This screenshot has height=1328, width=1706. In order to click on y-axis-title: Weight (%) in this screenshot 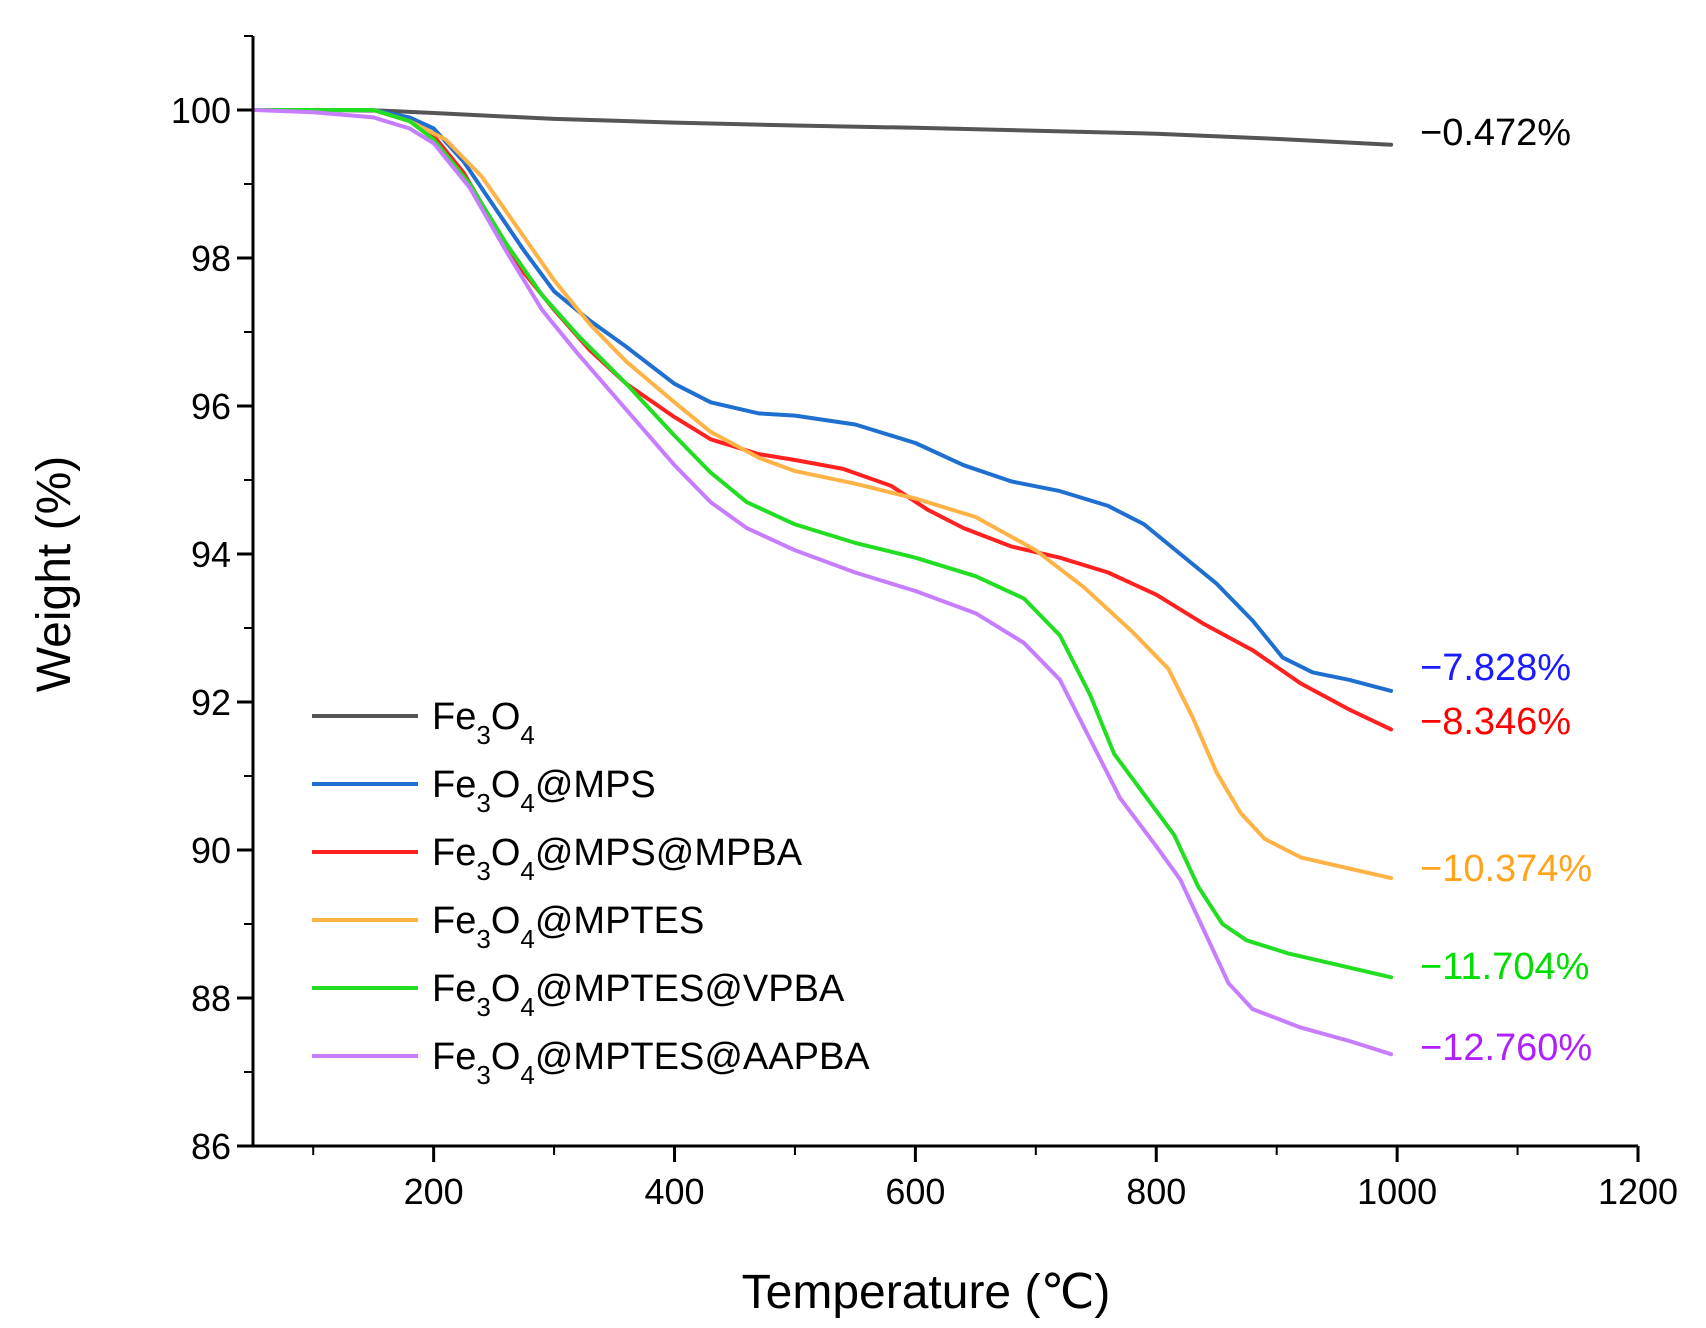, I will do `click(54, 574)`.